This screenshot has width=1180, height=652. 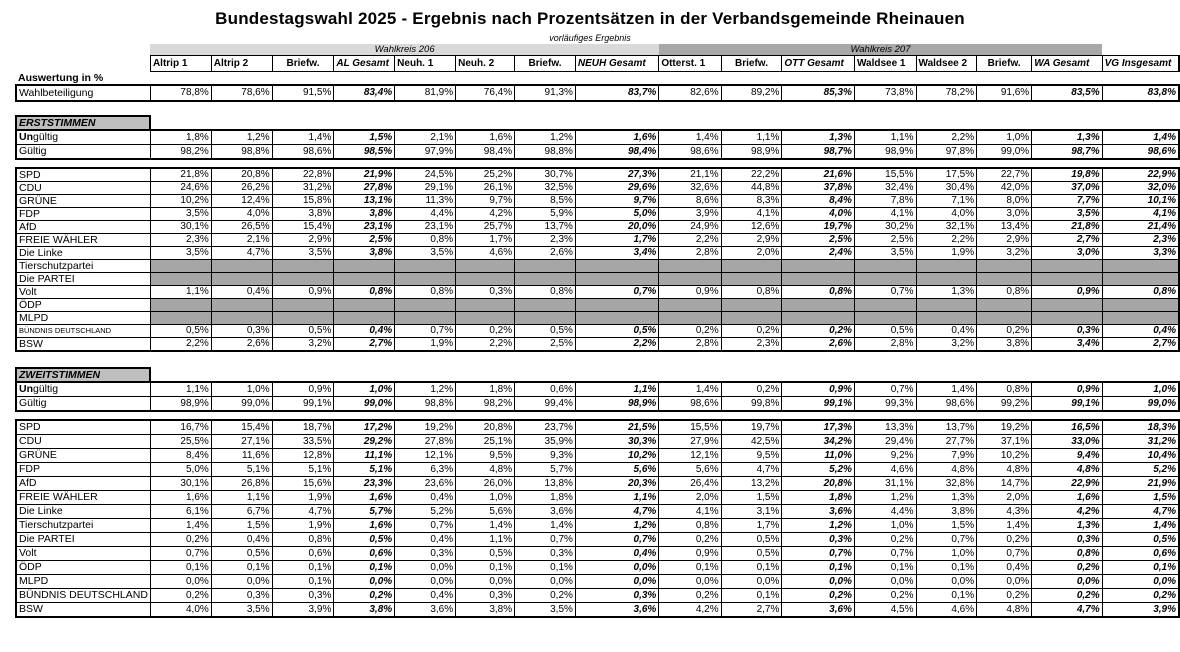 I want to click on value-cell: 76,4%, so click(x=485, y=92).